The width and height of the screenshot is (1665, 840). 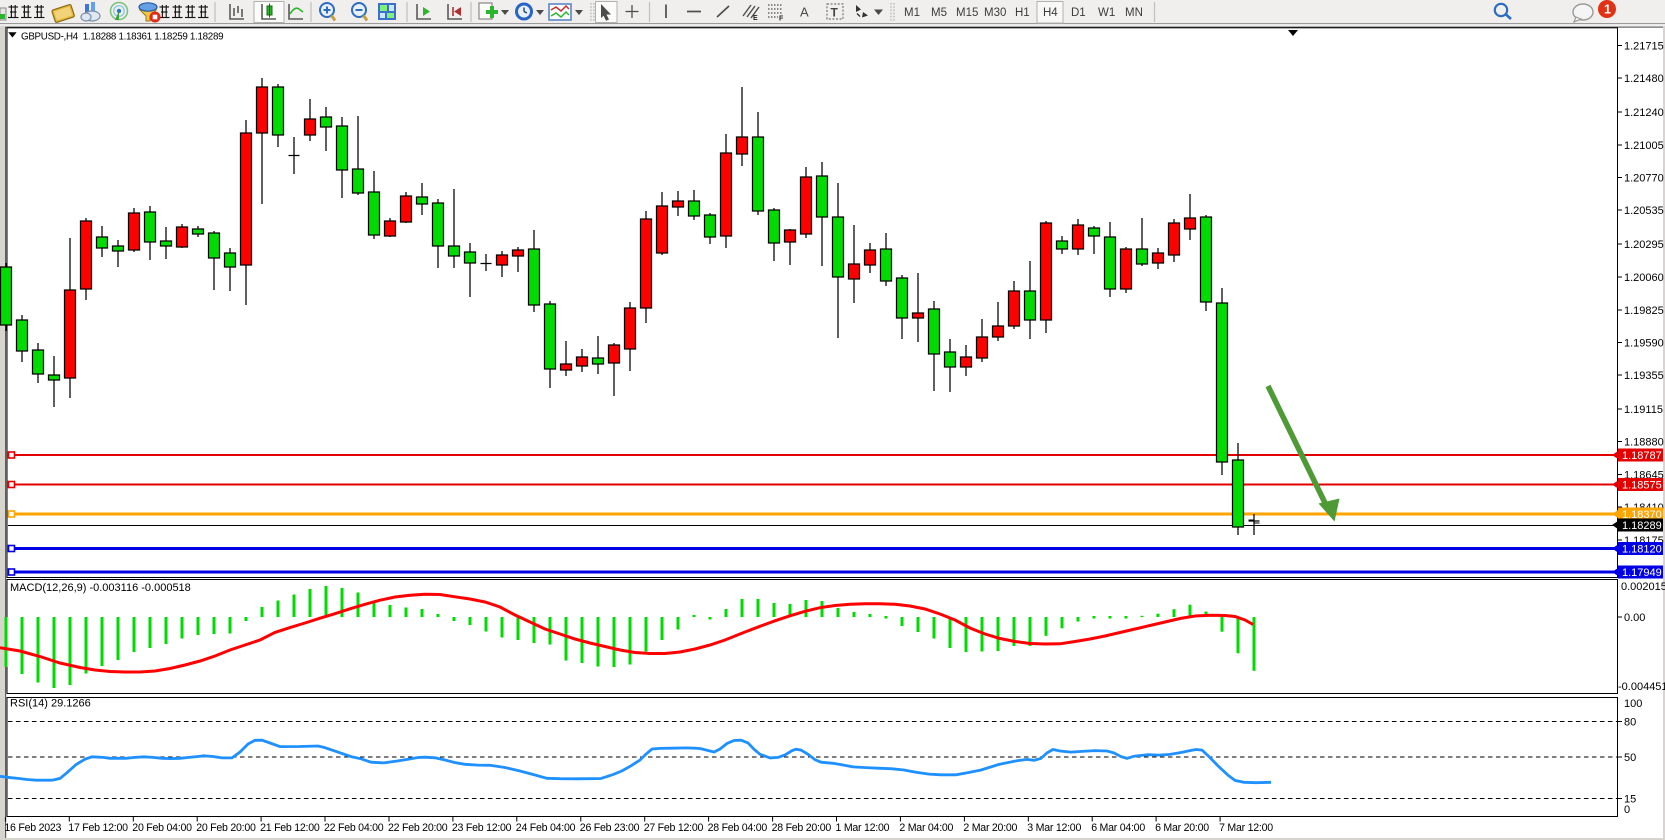 I want to click on svg-text: 22 Feb 04:00, so click(x=354, y=828).